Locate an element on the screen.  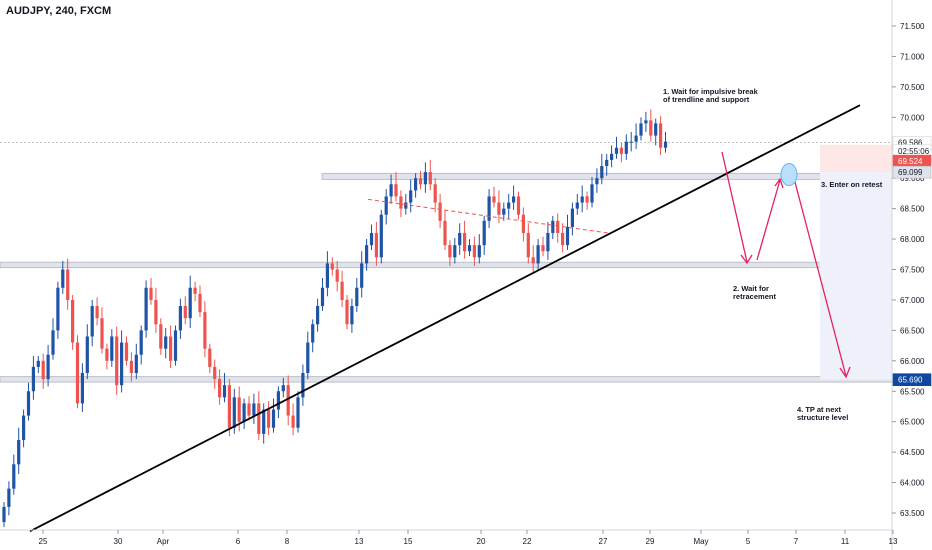
x-tick-label: 15 is located at coordinates (408, 541).